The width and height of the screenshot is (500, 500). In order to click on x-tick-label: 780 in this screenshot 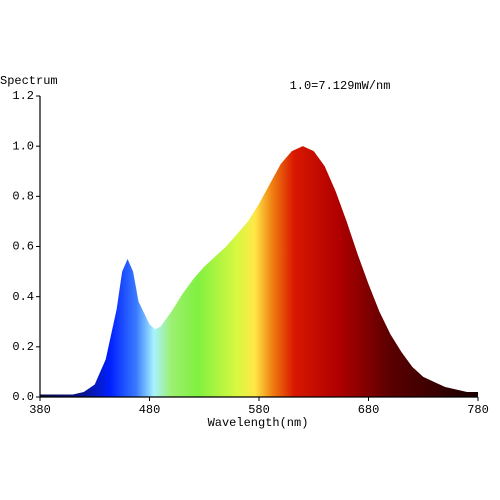, I will do `click(478, 410)`.